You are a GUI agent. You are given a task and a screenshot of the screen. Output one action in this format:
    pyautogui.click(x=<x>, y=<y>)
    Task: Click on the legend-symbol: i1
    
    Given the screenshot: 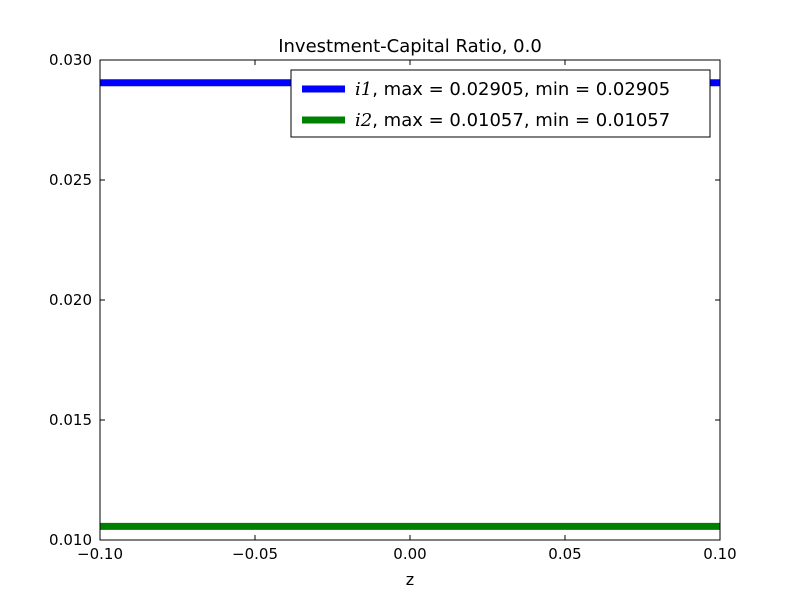 What is the action you would take?
    pyautogui.click(x=363, y=89)
    